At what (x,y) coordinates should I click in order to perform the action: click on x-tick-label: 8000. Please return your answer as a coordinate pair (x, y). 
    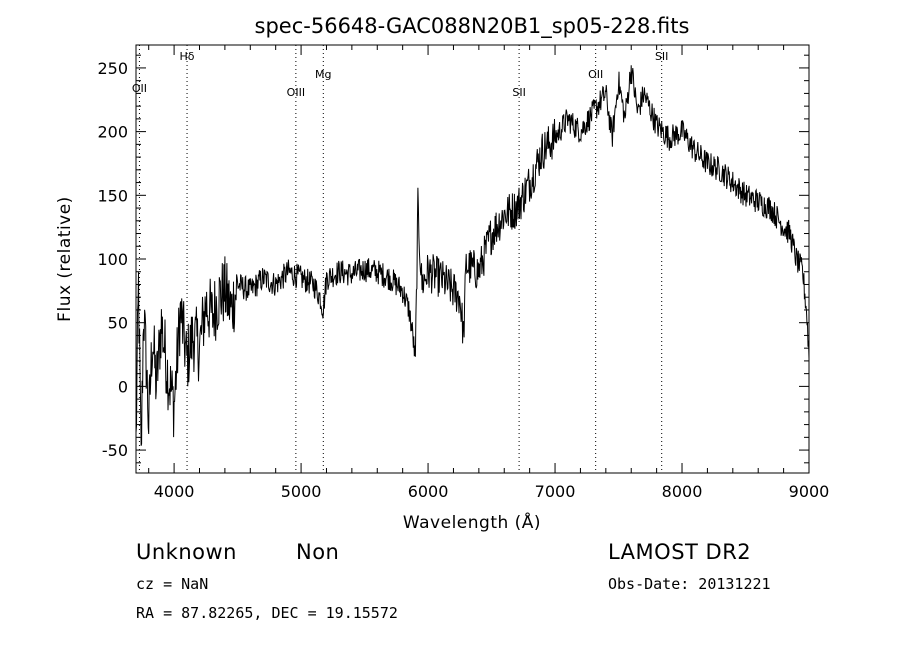
    Looking at the image, I should click on (682, 491).